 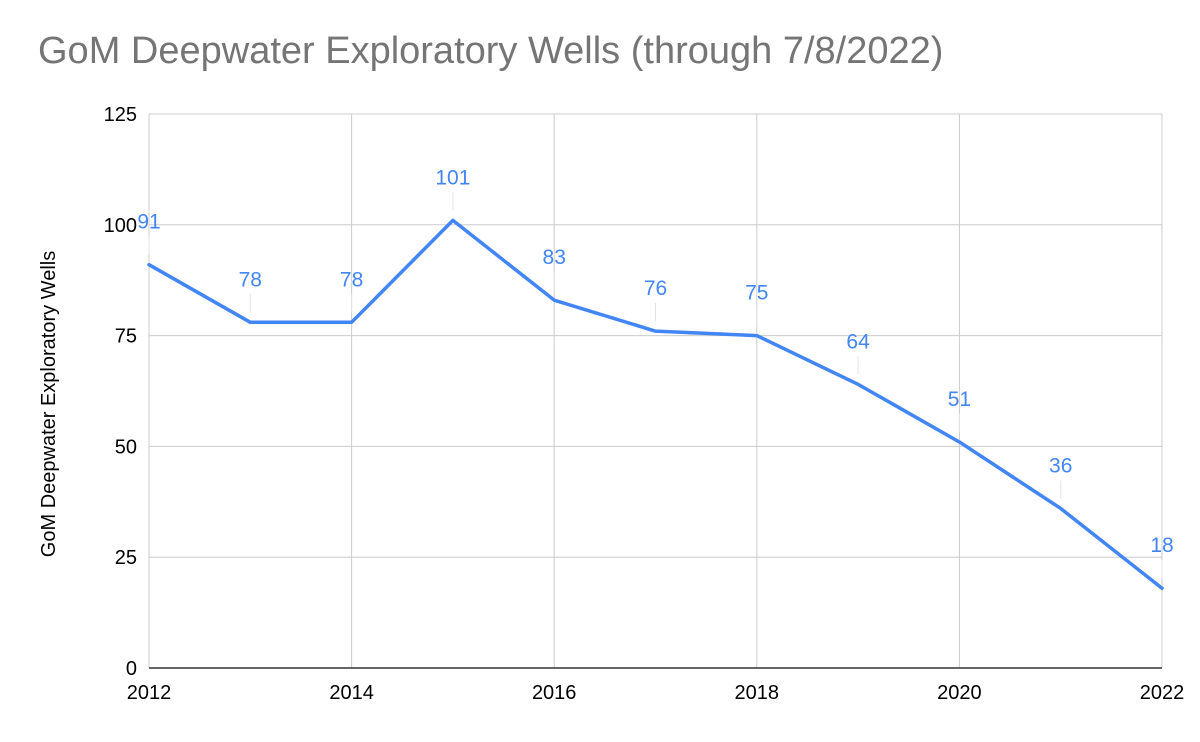 I want to click on data-label: 36, so click(x=1060, y=465).